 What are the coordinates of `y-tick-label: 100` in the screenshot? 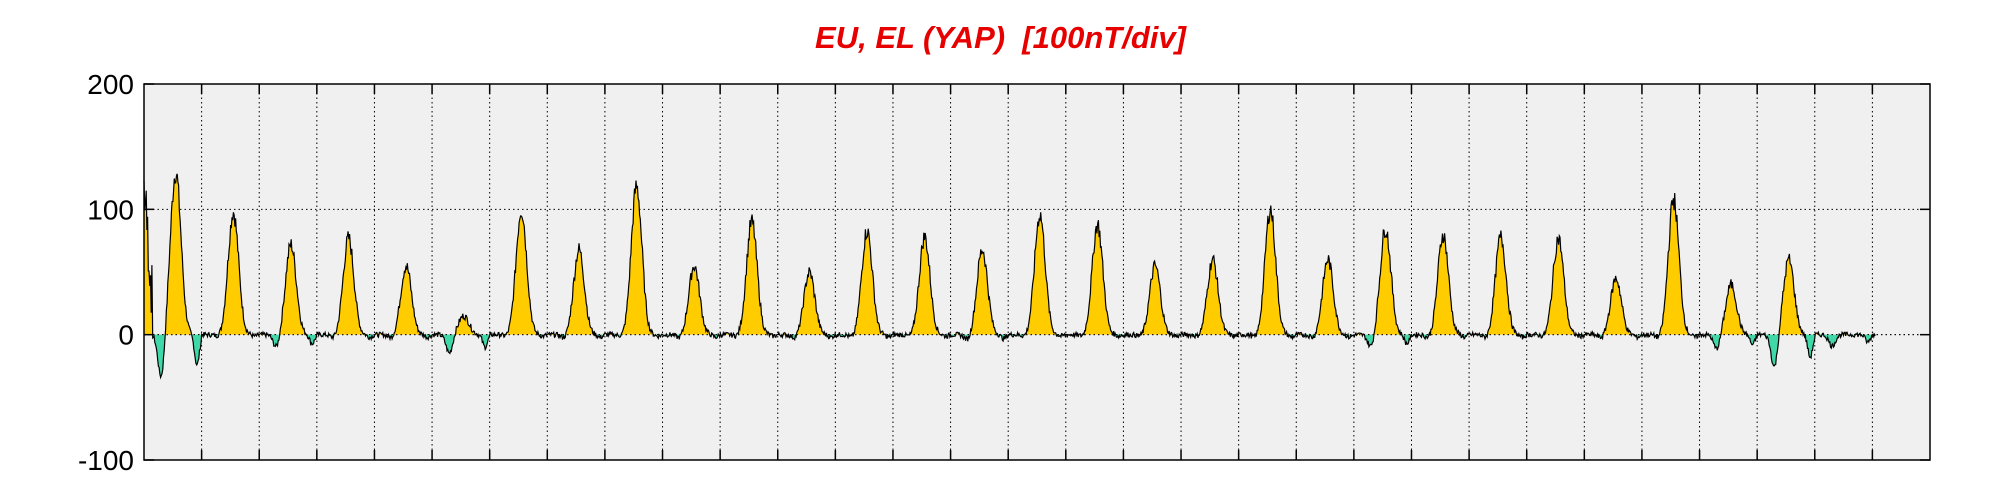 It's located at (110, 209).